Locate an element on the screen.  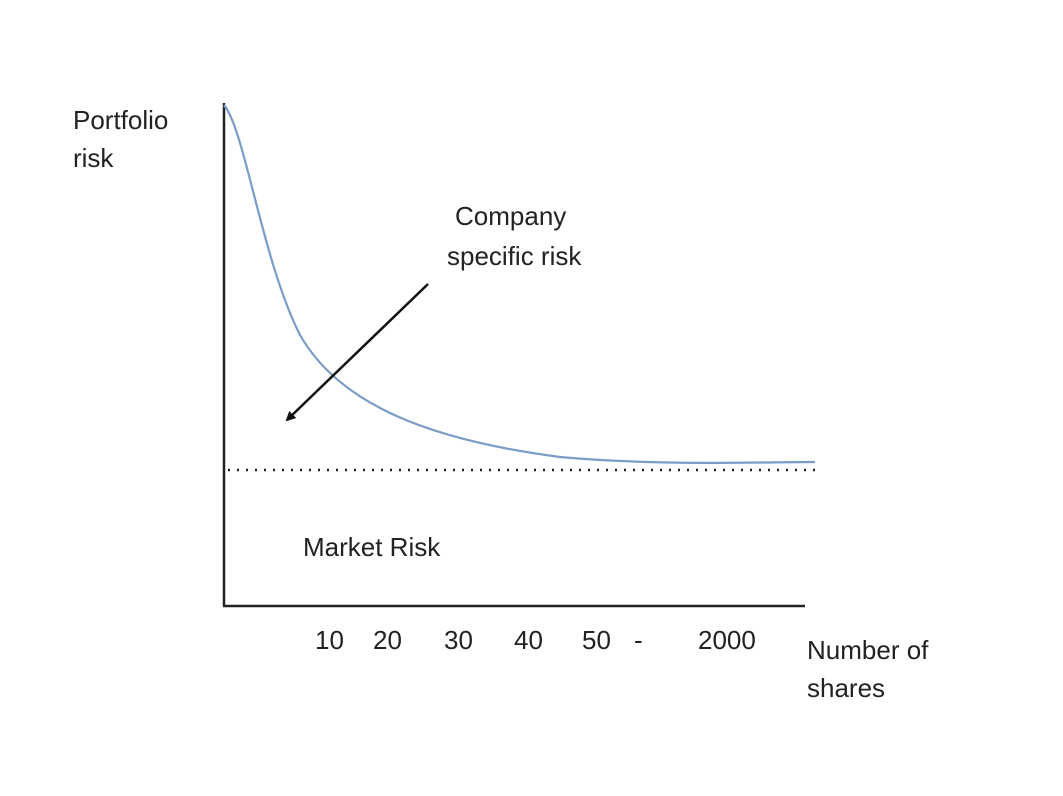
y-axis-title: risk is located at coordinates (93, 158).